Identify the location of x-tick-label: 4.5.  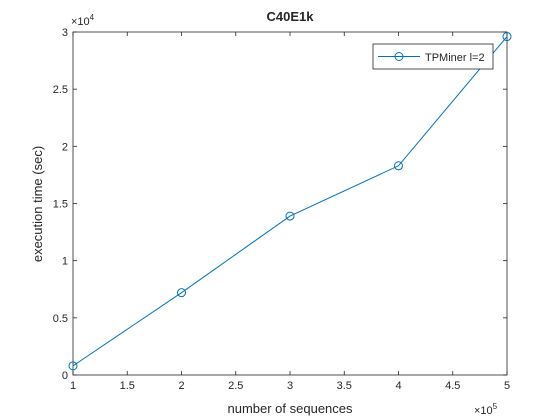
(452, 386).